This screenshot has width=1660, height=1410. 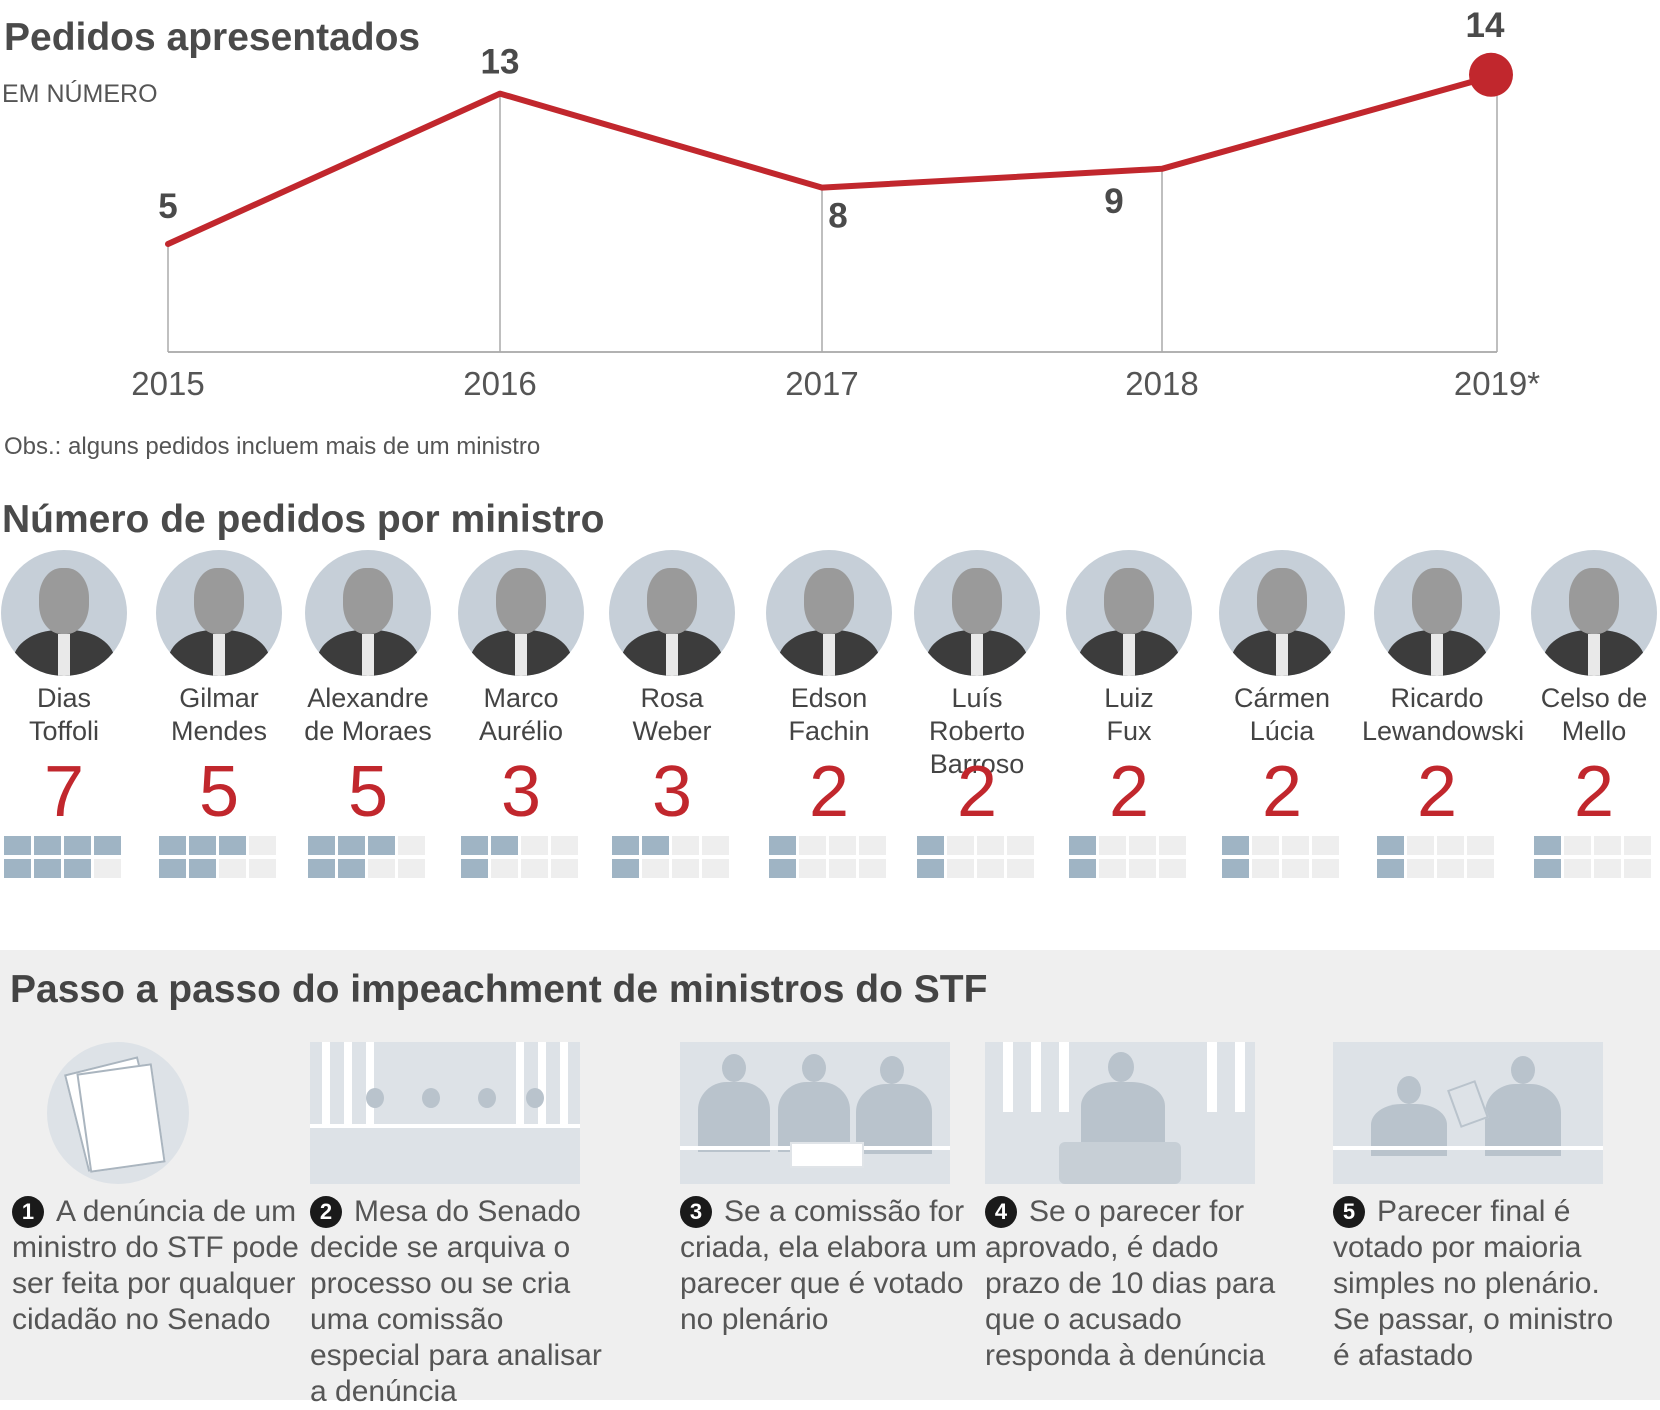 I want to click on series-line, so click(x=832, y=159).